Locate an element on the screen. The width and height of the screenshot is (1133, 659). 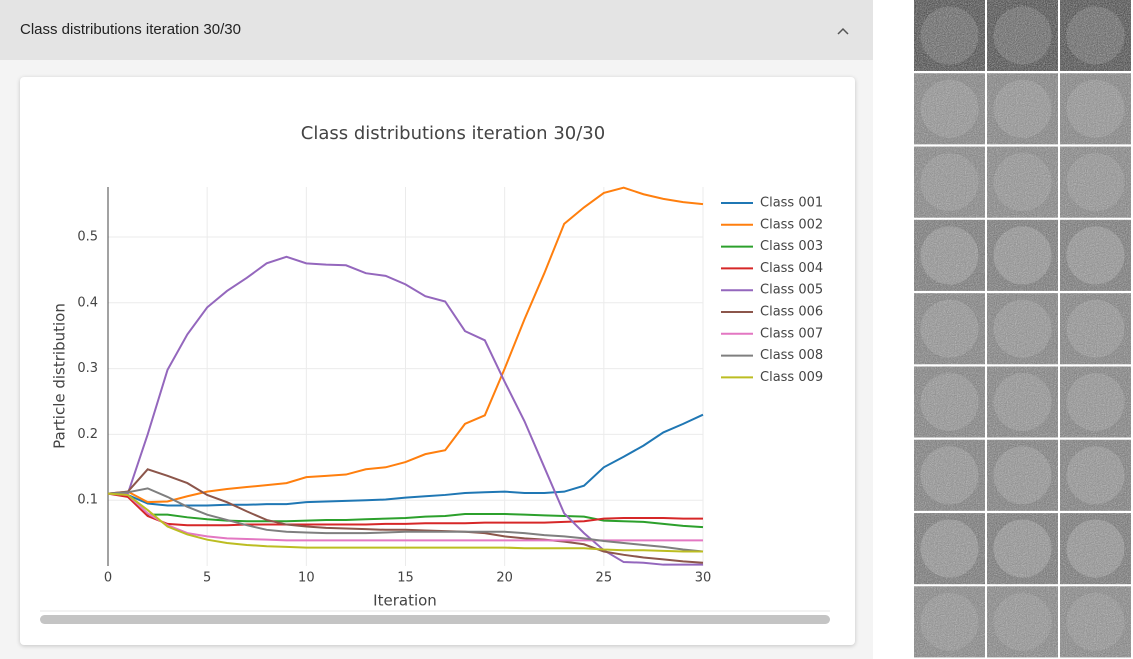
scrollbar is located at coordinates (435, 619).